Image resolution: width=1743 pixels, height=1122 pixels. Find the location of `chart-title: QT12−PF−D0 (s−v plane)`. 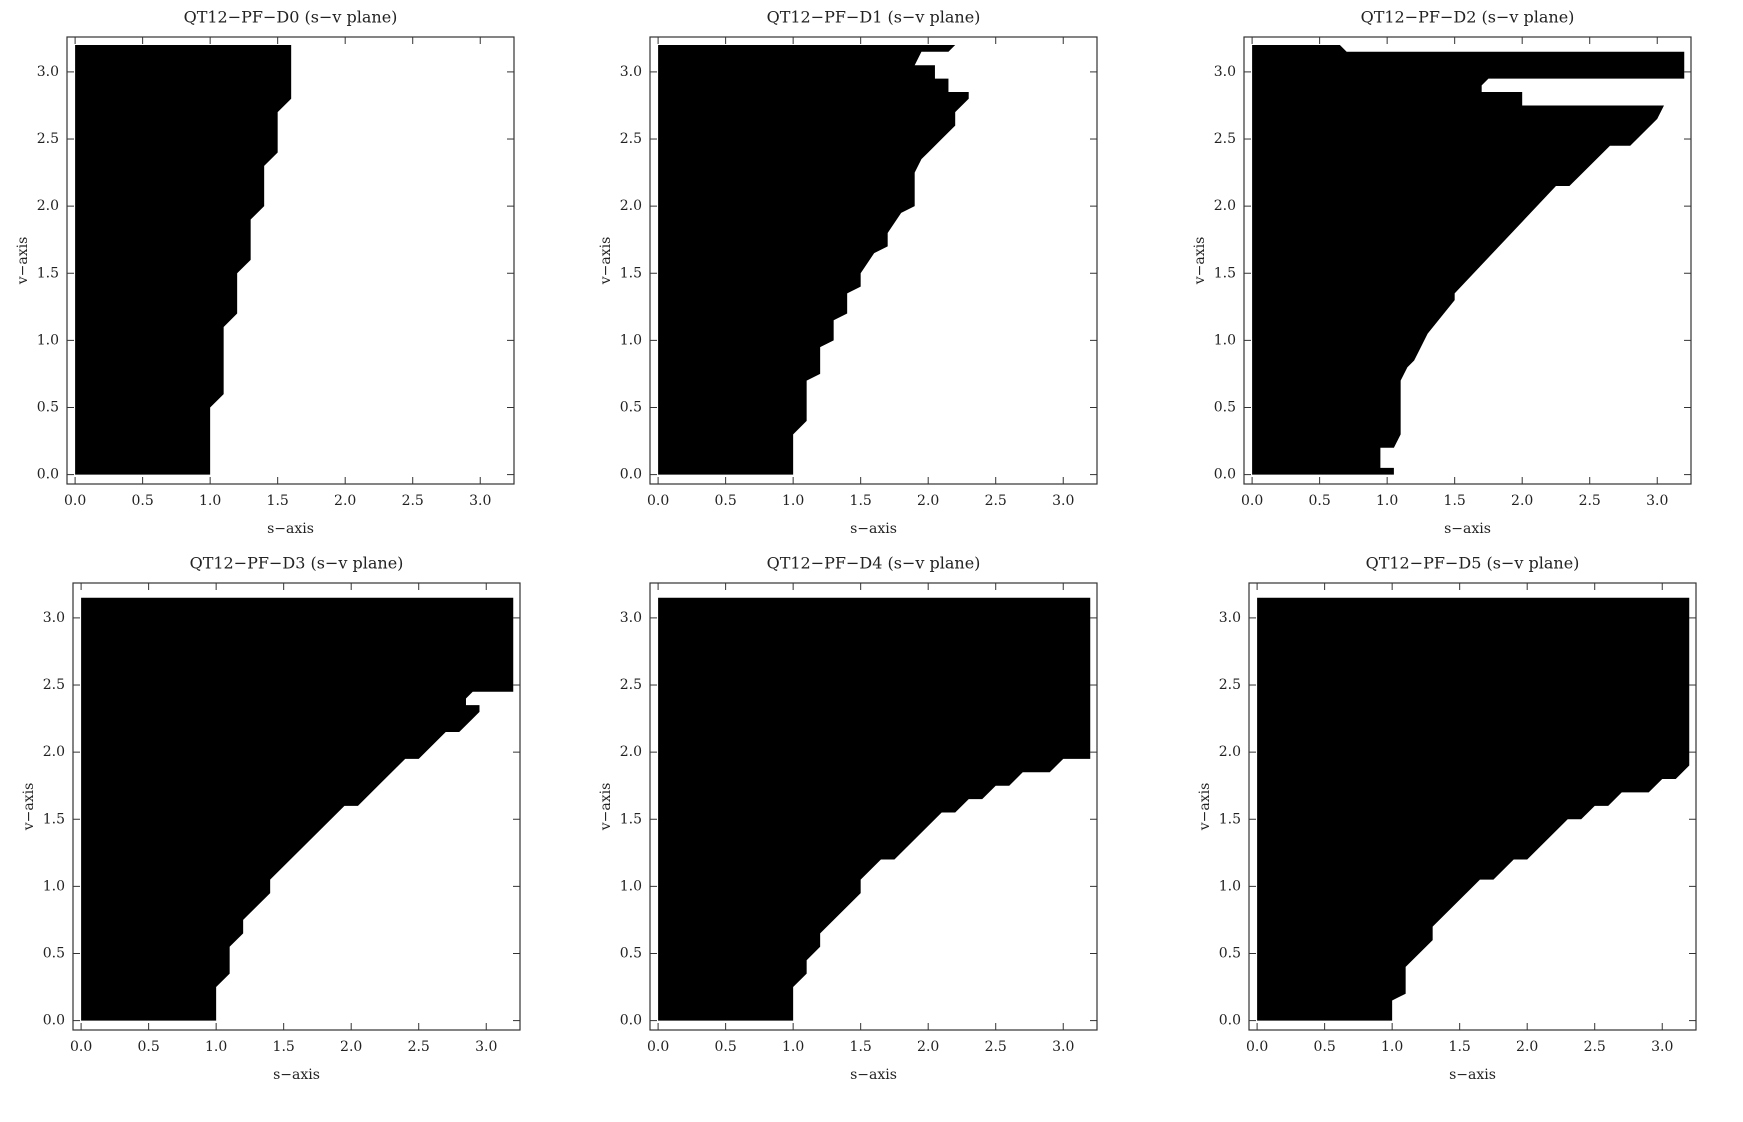

chart-title: QT12−PF−D0 (s−v plane) is located at coordinates (291, 17).